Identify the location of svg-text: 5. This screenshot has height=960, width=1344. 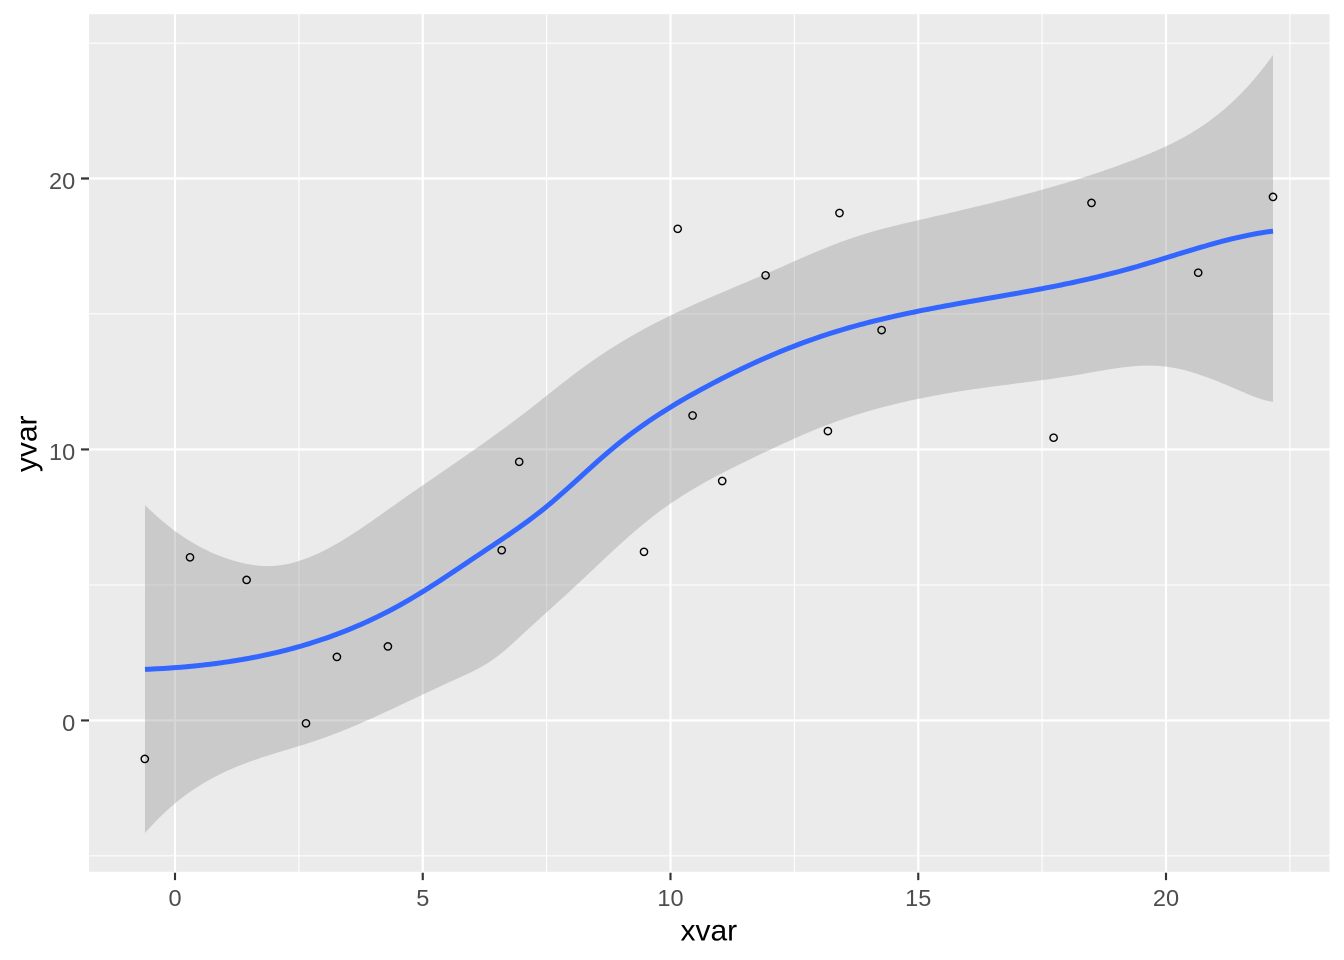
(422, 898).